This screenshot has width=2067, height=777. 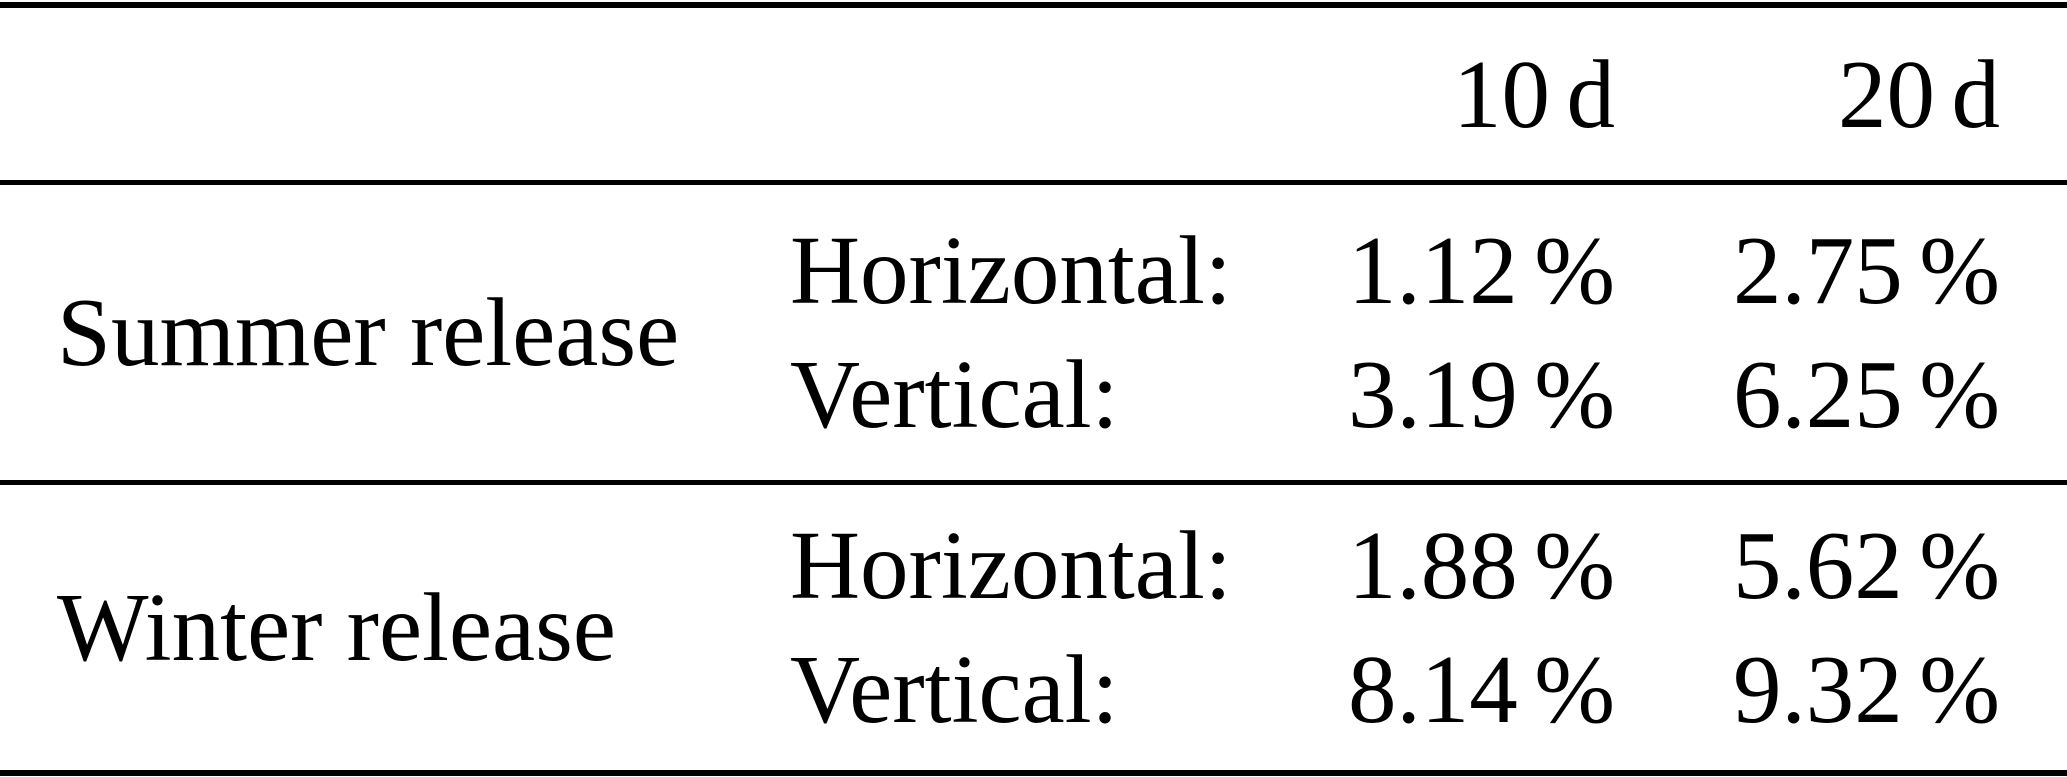 What do you see at coordinates (1866, 565) in the screenshot?
I see `metric-value: 5.62 %` at bounding box center [1866, 565].